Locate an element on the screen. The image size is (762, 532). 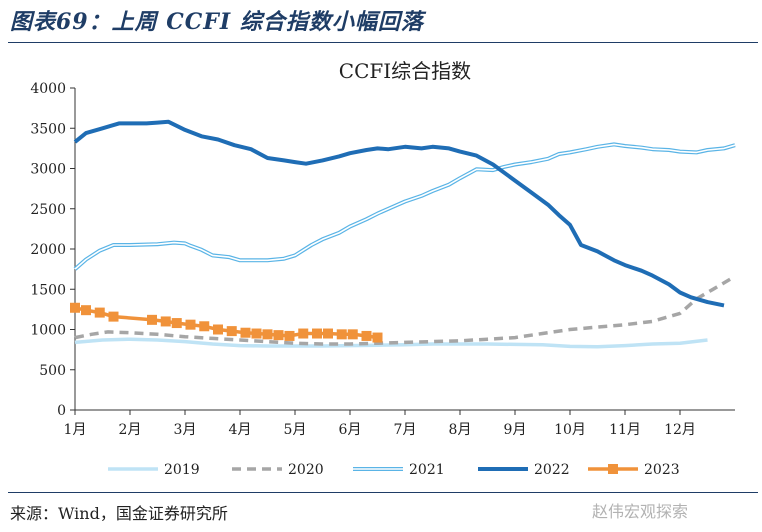
x-tick-label: 2月 is located at coordinates (130, 430).